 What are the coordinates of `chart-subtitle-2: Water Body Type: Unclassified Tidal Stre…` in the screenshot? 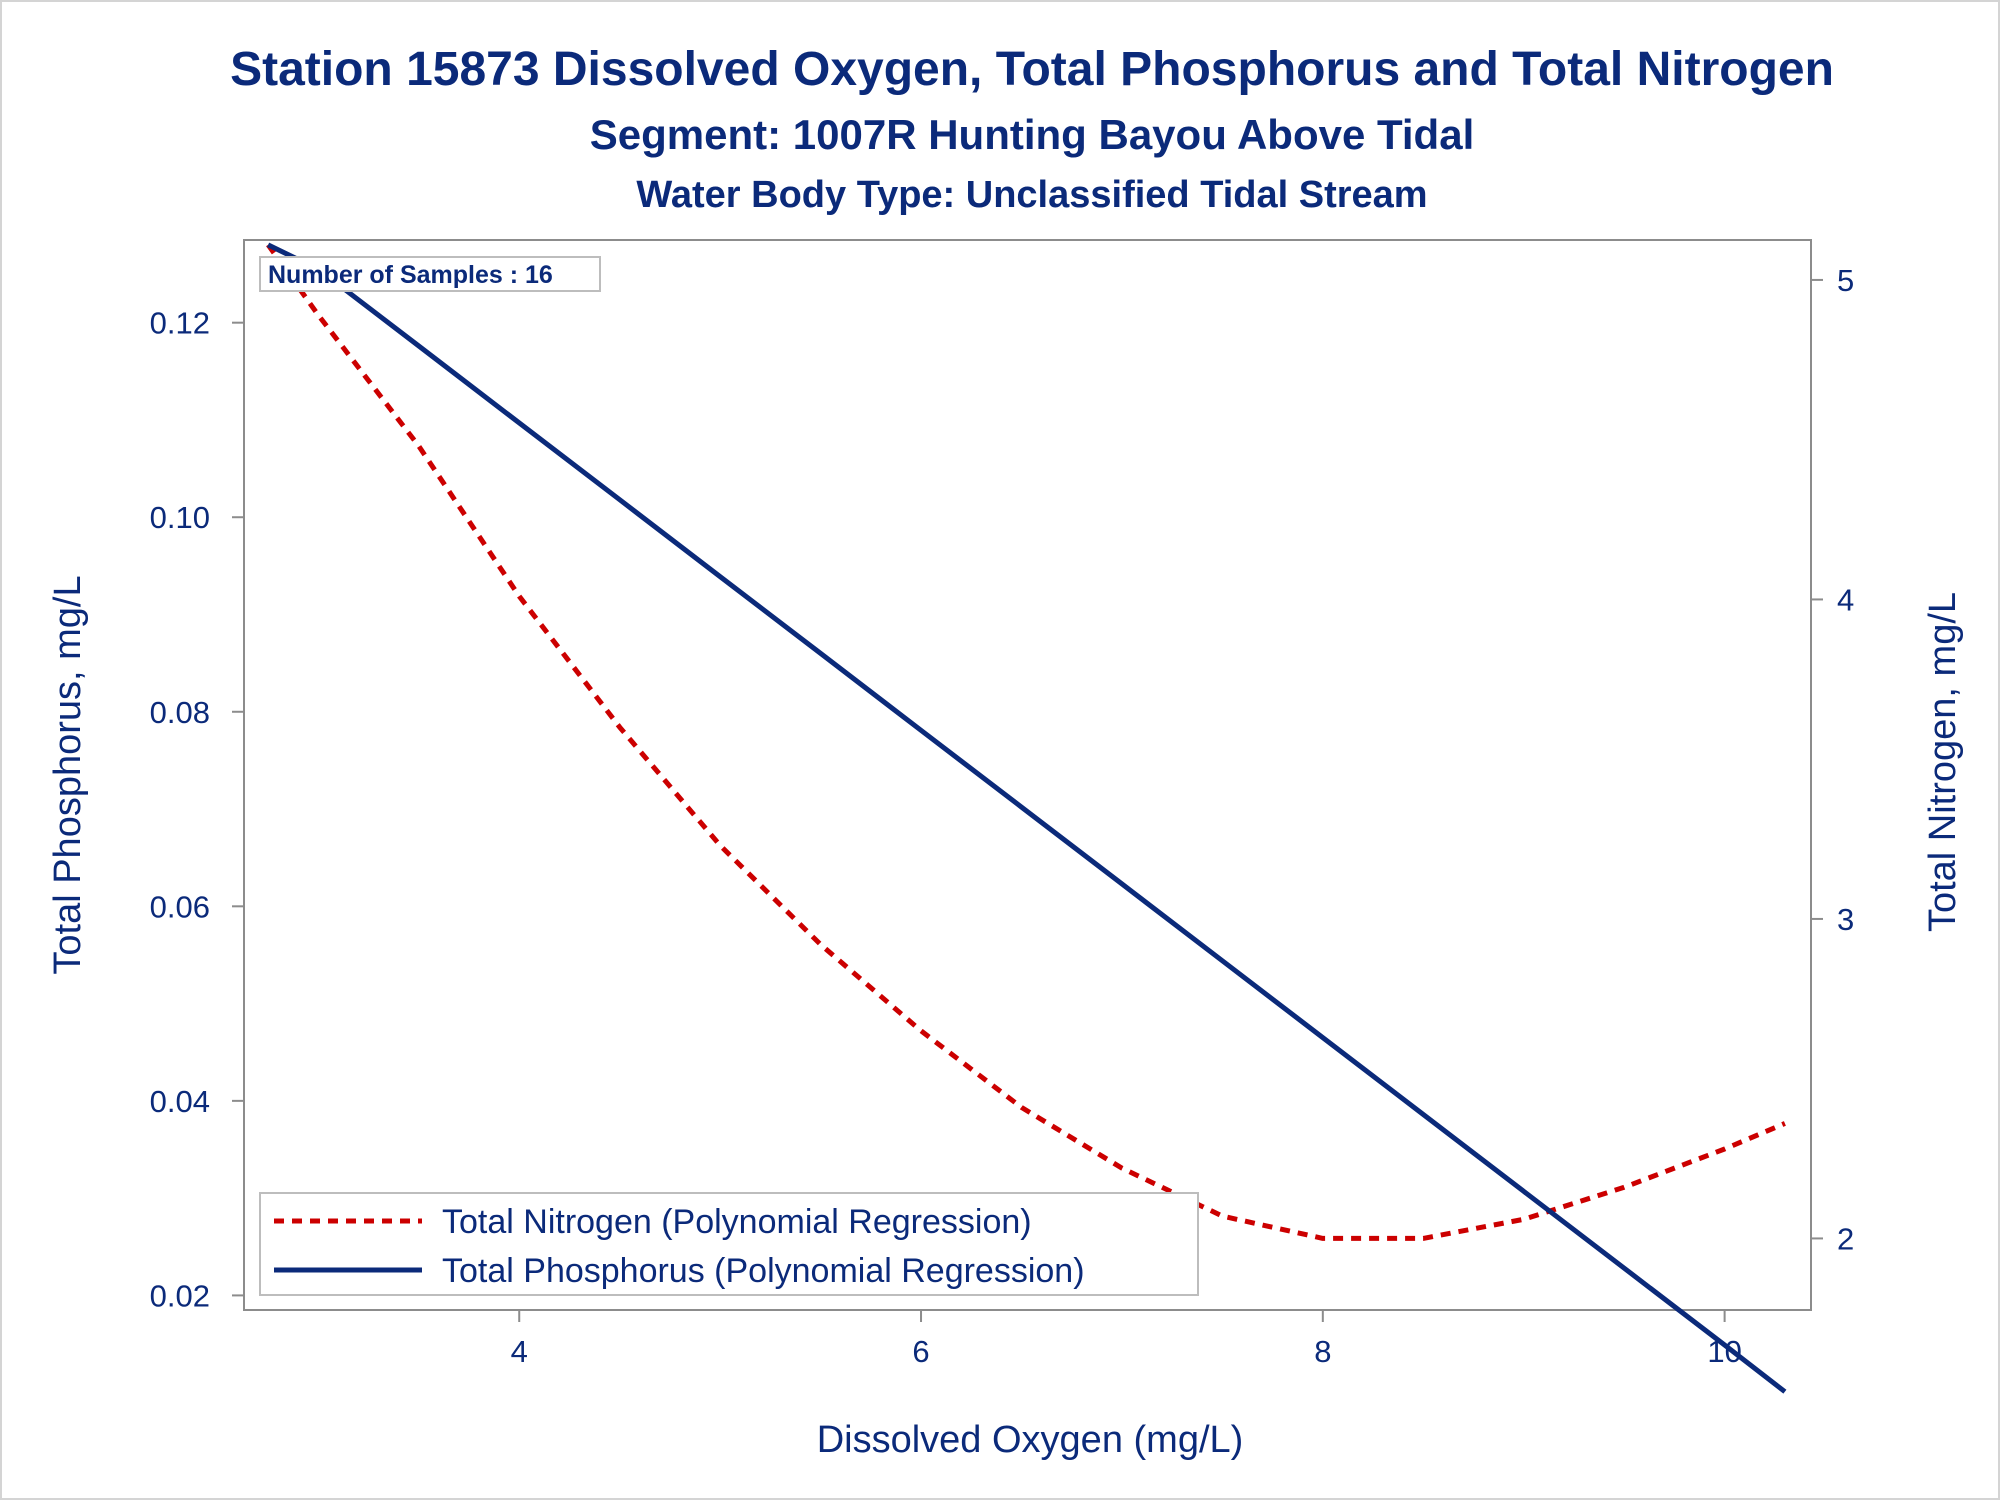 It's located at (1031, 195).